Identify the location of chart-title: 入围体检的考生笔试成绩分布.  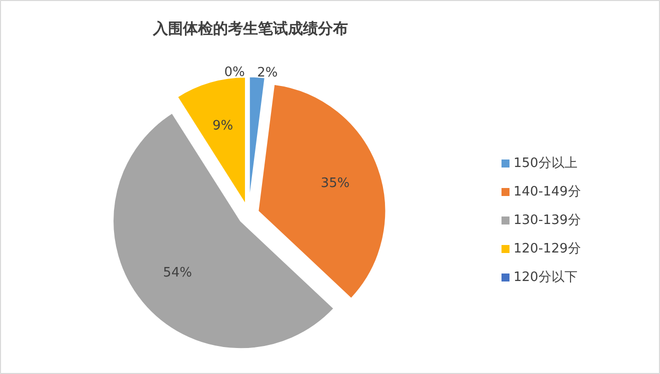
(250, 29).